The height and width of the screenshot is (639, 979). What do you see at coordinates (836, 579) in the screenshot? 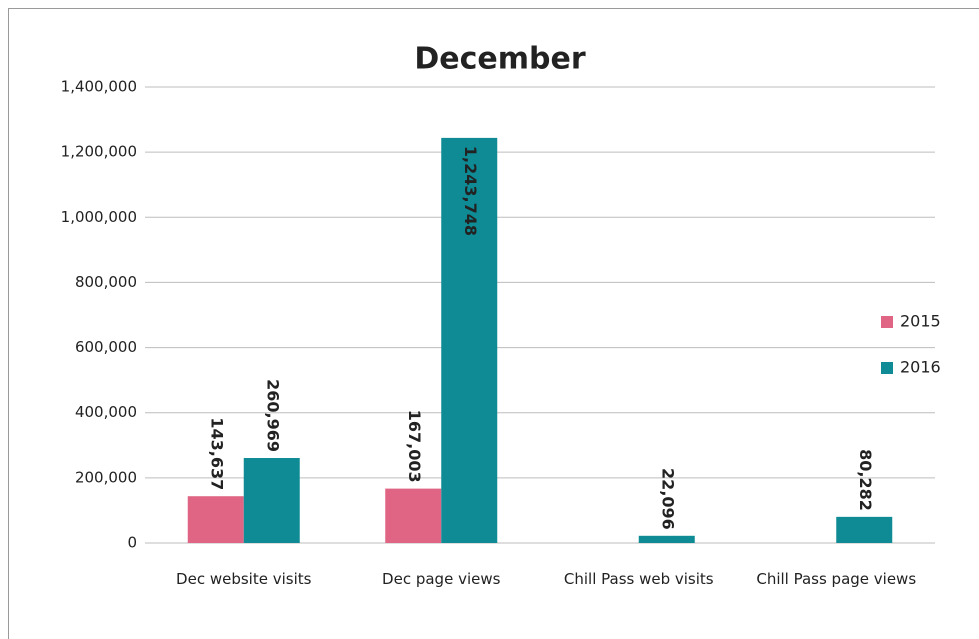
I see `x-tick-label: Chill Pass page views` at bounding box center [836, 579].